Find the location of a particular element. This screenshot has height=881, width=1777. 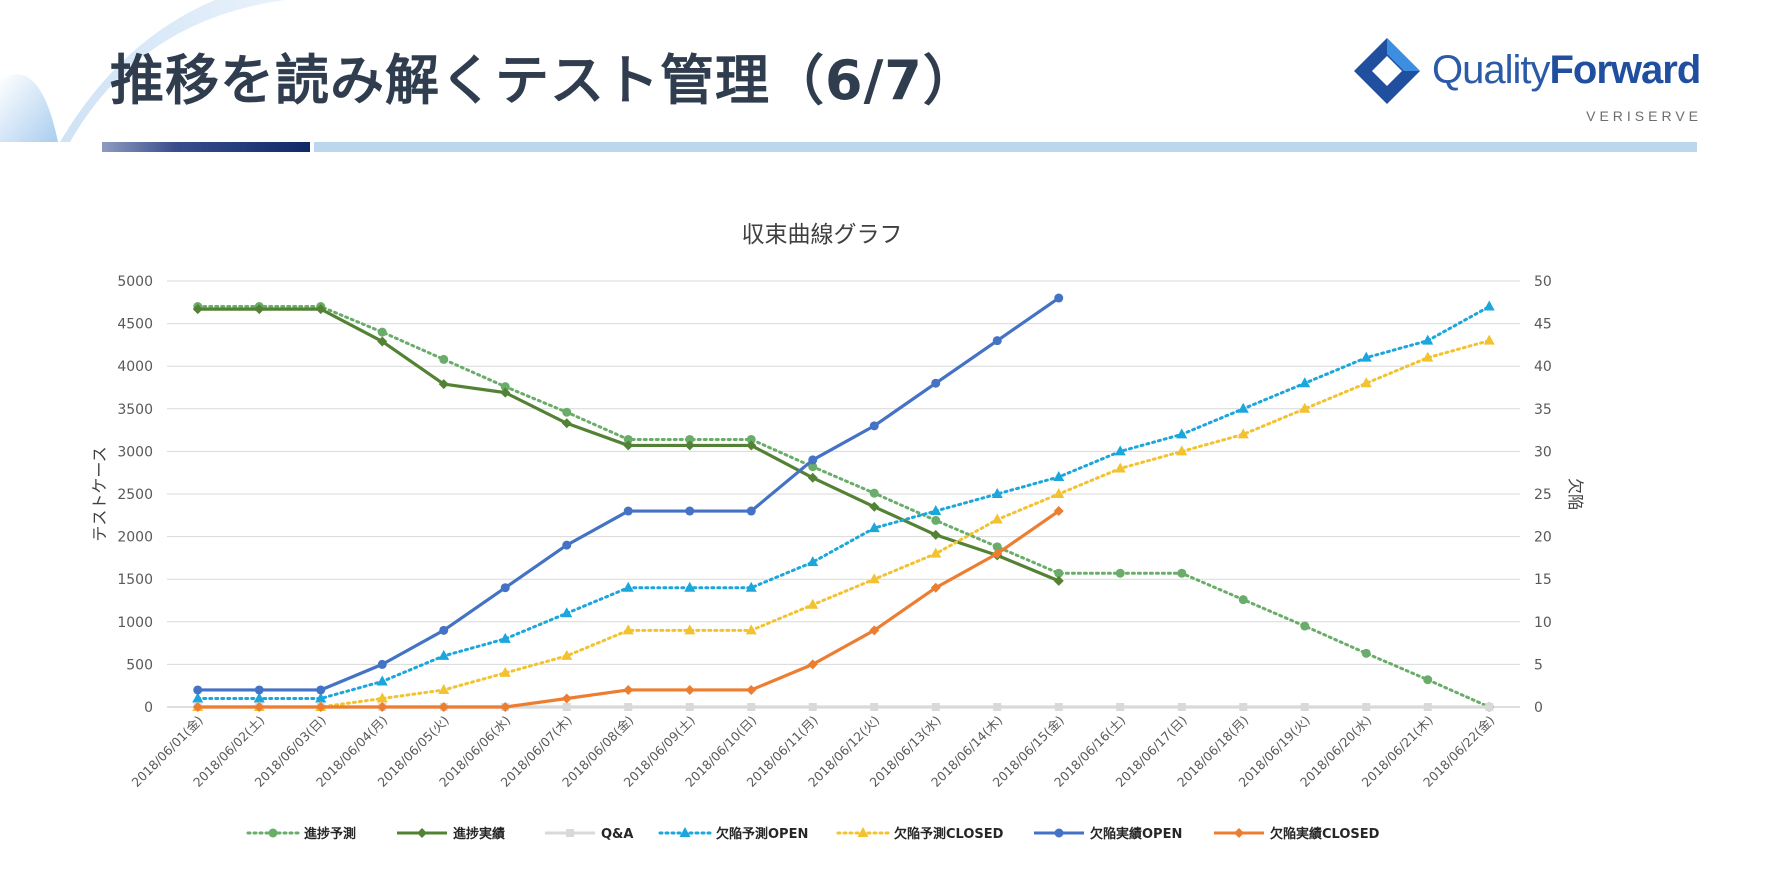

y-tick-label: 0 is located at coordinates (148, 708).